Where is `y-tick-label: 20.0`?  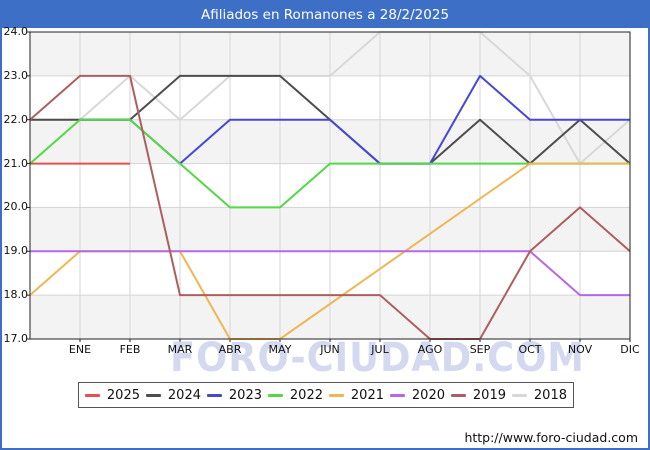
y-tick-label: 20.0 is located at coordinates (16, 207).